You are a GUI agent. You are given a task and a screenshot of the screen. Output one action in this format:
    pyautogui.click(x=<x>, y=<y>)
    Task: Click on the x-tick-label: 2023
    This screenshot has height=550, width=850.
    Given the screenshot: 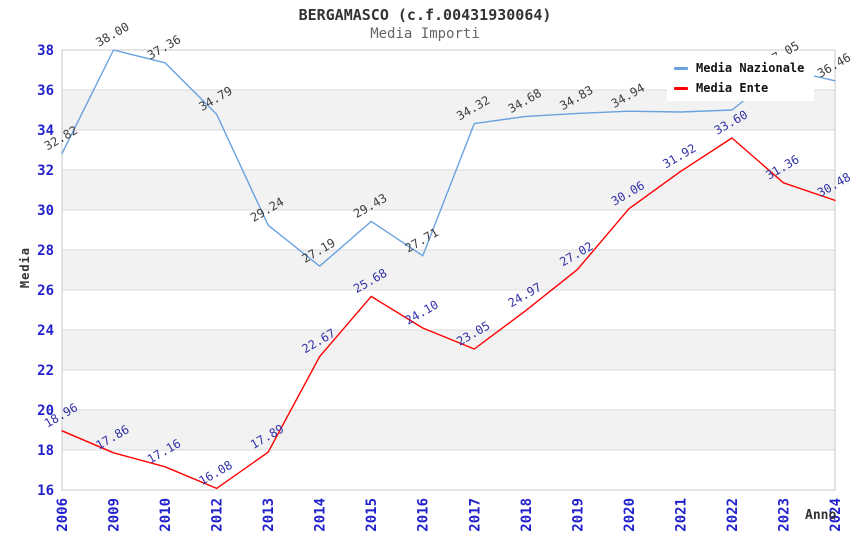 What is the action you would take?
    pyautogui.click(x=784, y=515)
    